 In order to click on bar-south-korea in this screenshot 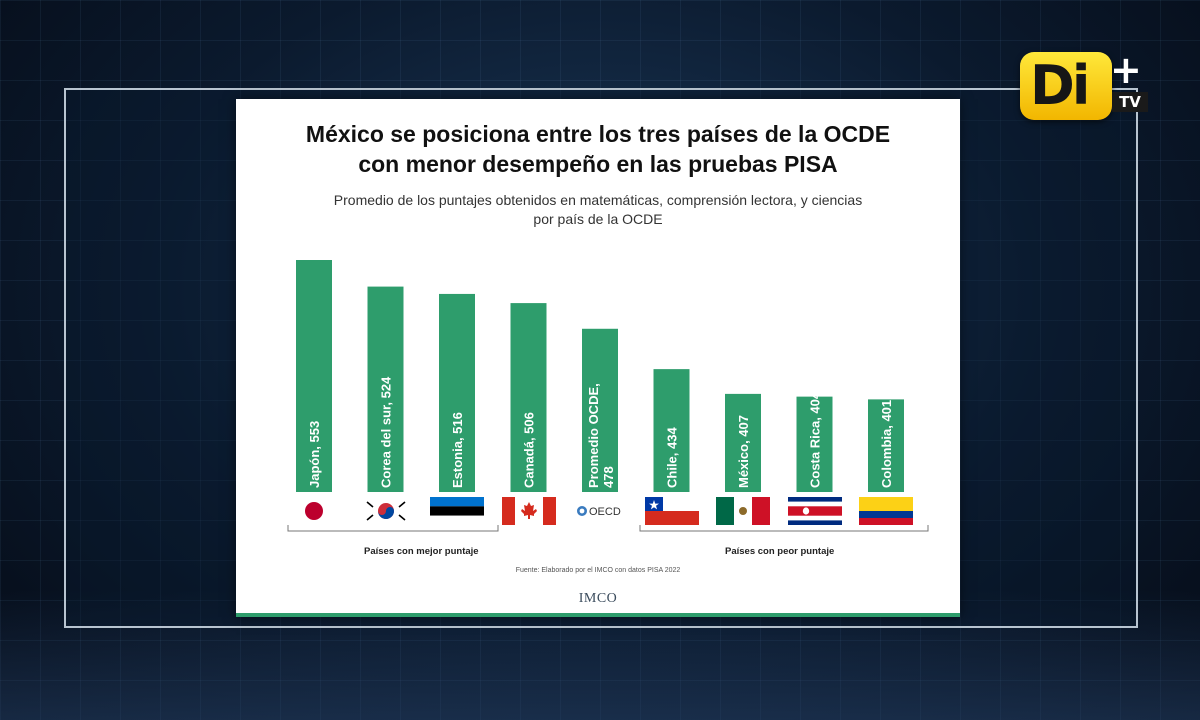, I will do `click(385, 389)`.